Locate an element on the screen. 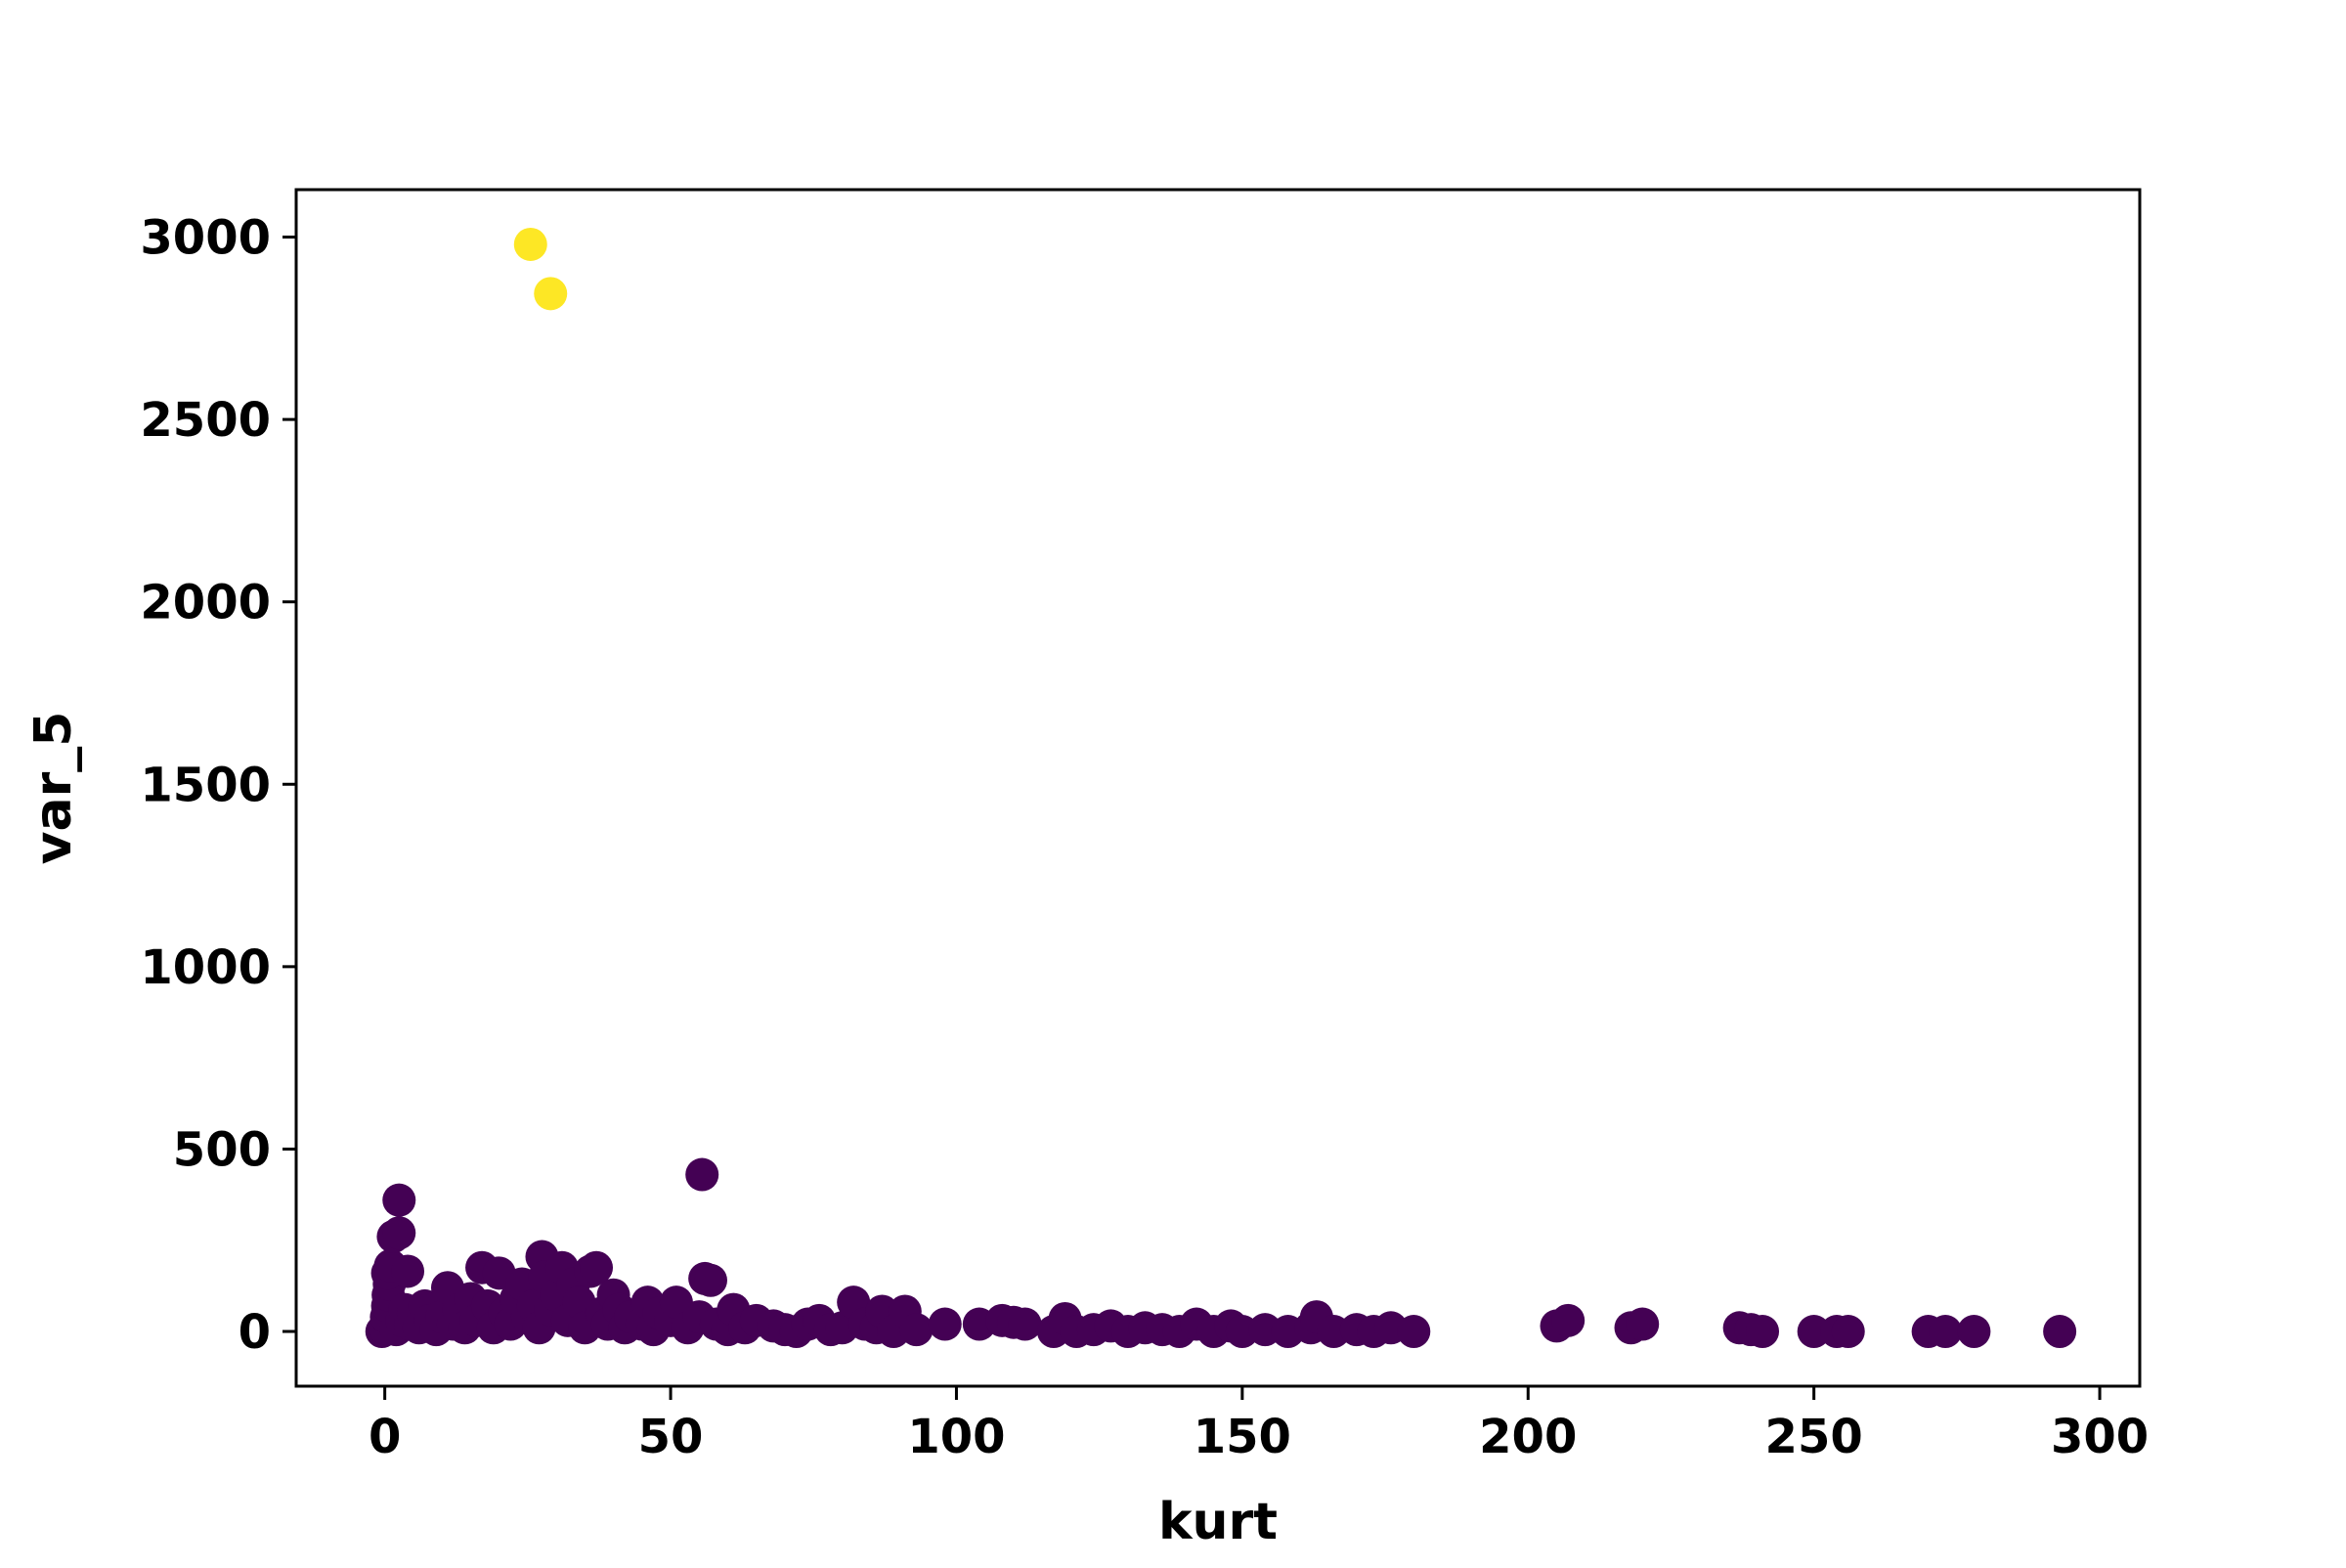 This screenshot has width=2346, height=1568. x-axis-ticks: 0 50 100 150 200 250 300 is located at coordinates (1259, 1425).